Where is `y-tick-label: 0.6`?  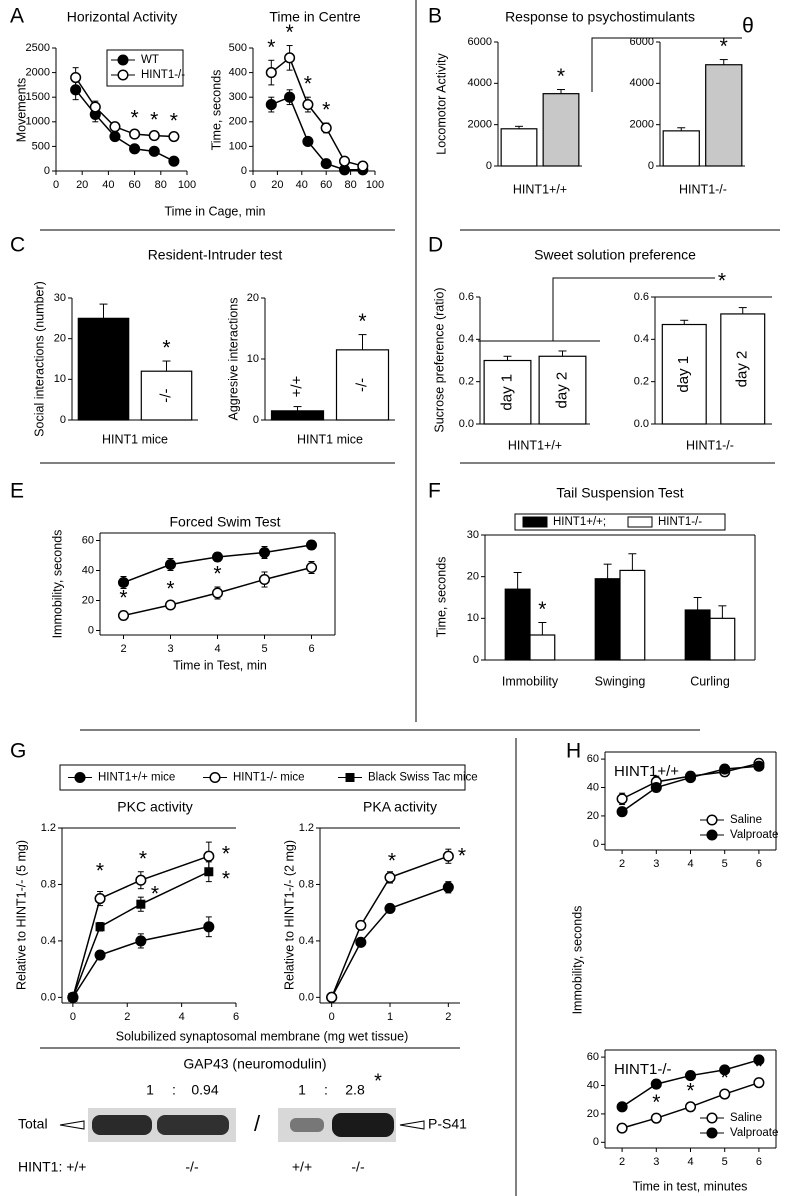
y-tick-label: 0.6 is located at coordinates (466, 297).